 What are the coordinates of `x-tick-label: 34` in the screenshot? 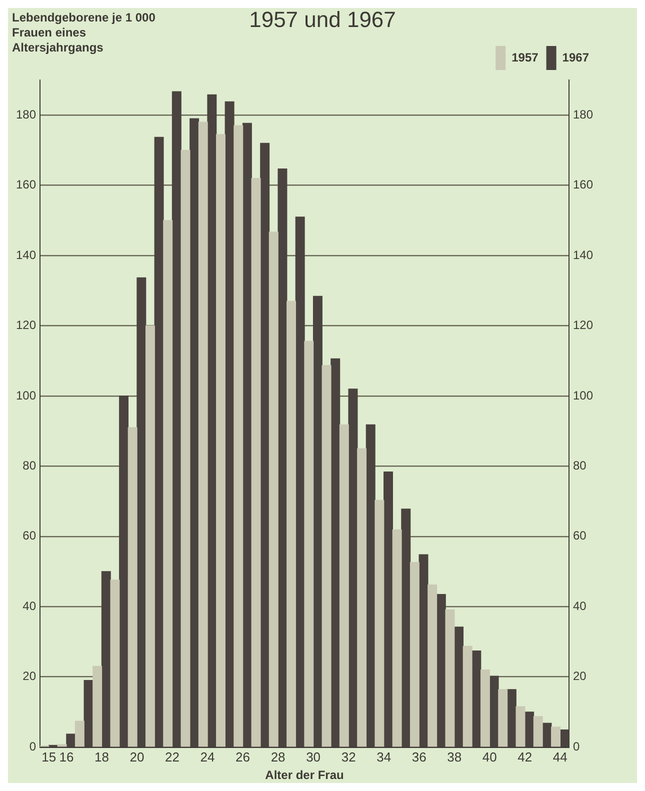 It's located at (384, 756).